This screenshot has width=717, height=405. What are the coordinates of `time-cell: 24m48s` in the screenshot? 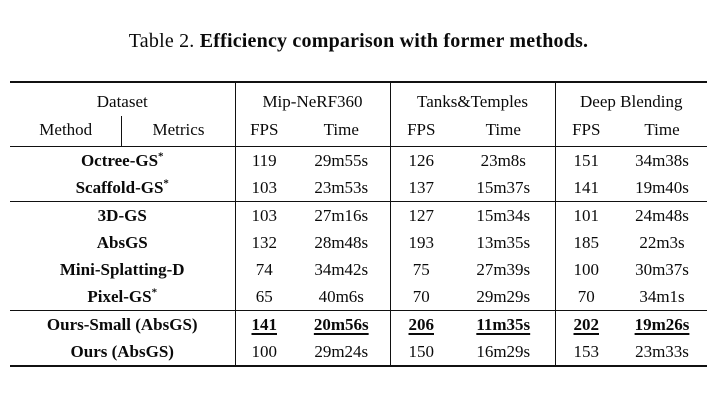 It's located at (662, 215).